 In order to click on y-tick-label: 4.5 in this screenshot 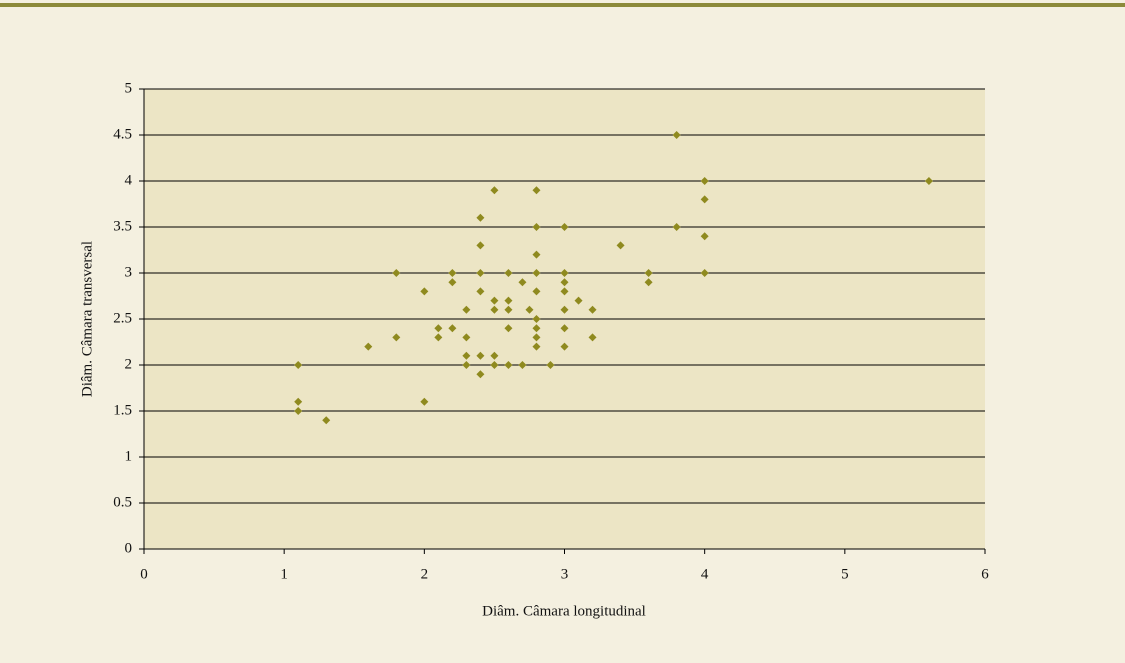, I will do `click(122, 134)`.